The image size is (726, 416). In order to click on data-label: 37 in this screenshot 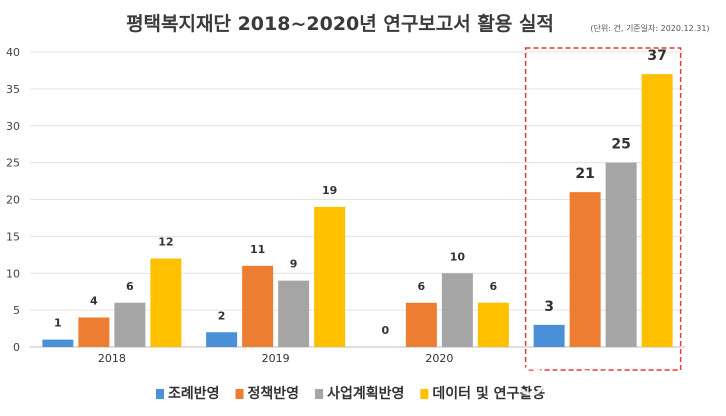, I will do `click(656, 56)`.